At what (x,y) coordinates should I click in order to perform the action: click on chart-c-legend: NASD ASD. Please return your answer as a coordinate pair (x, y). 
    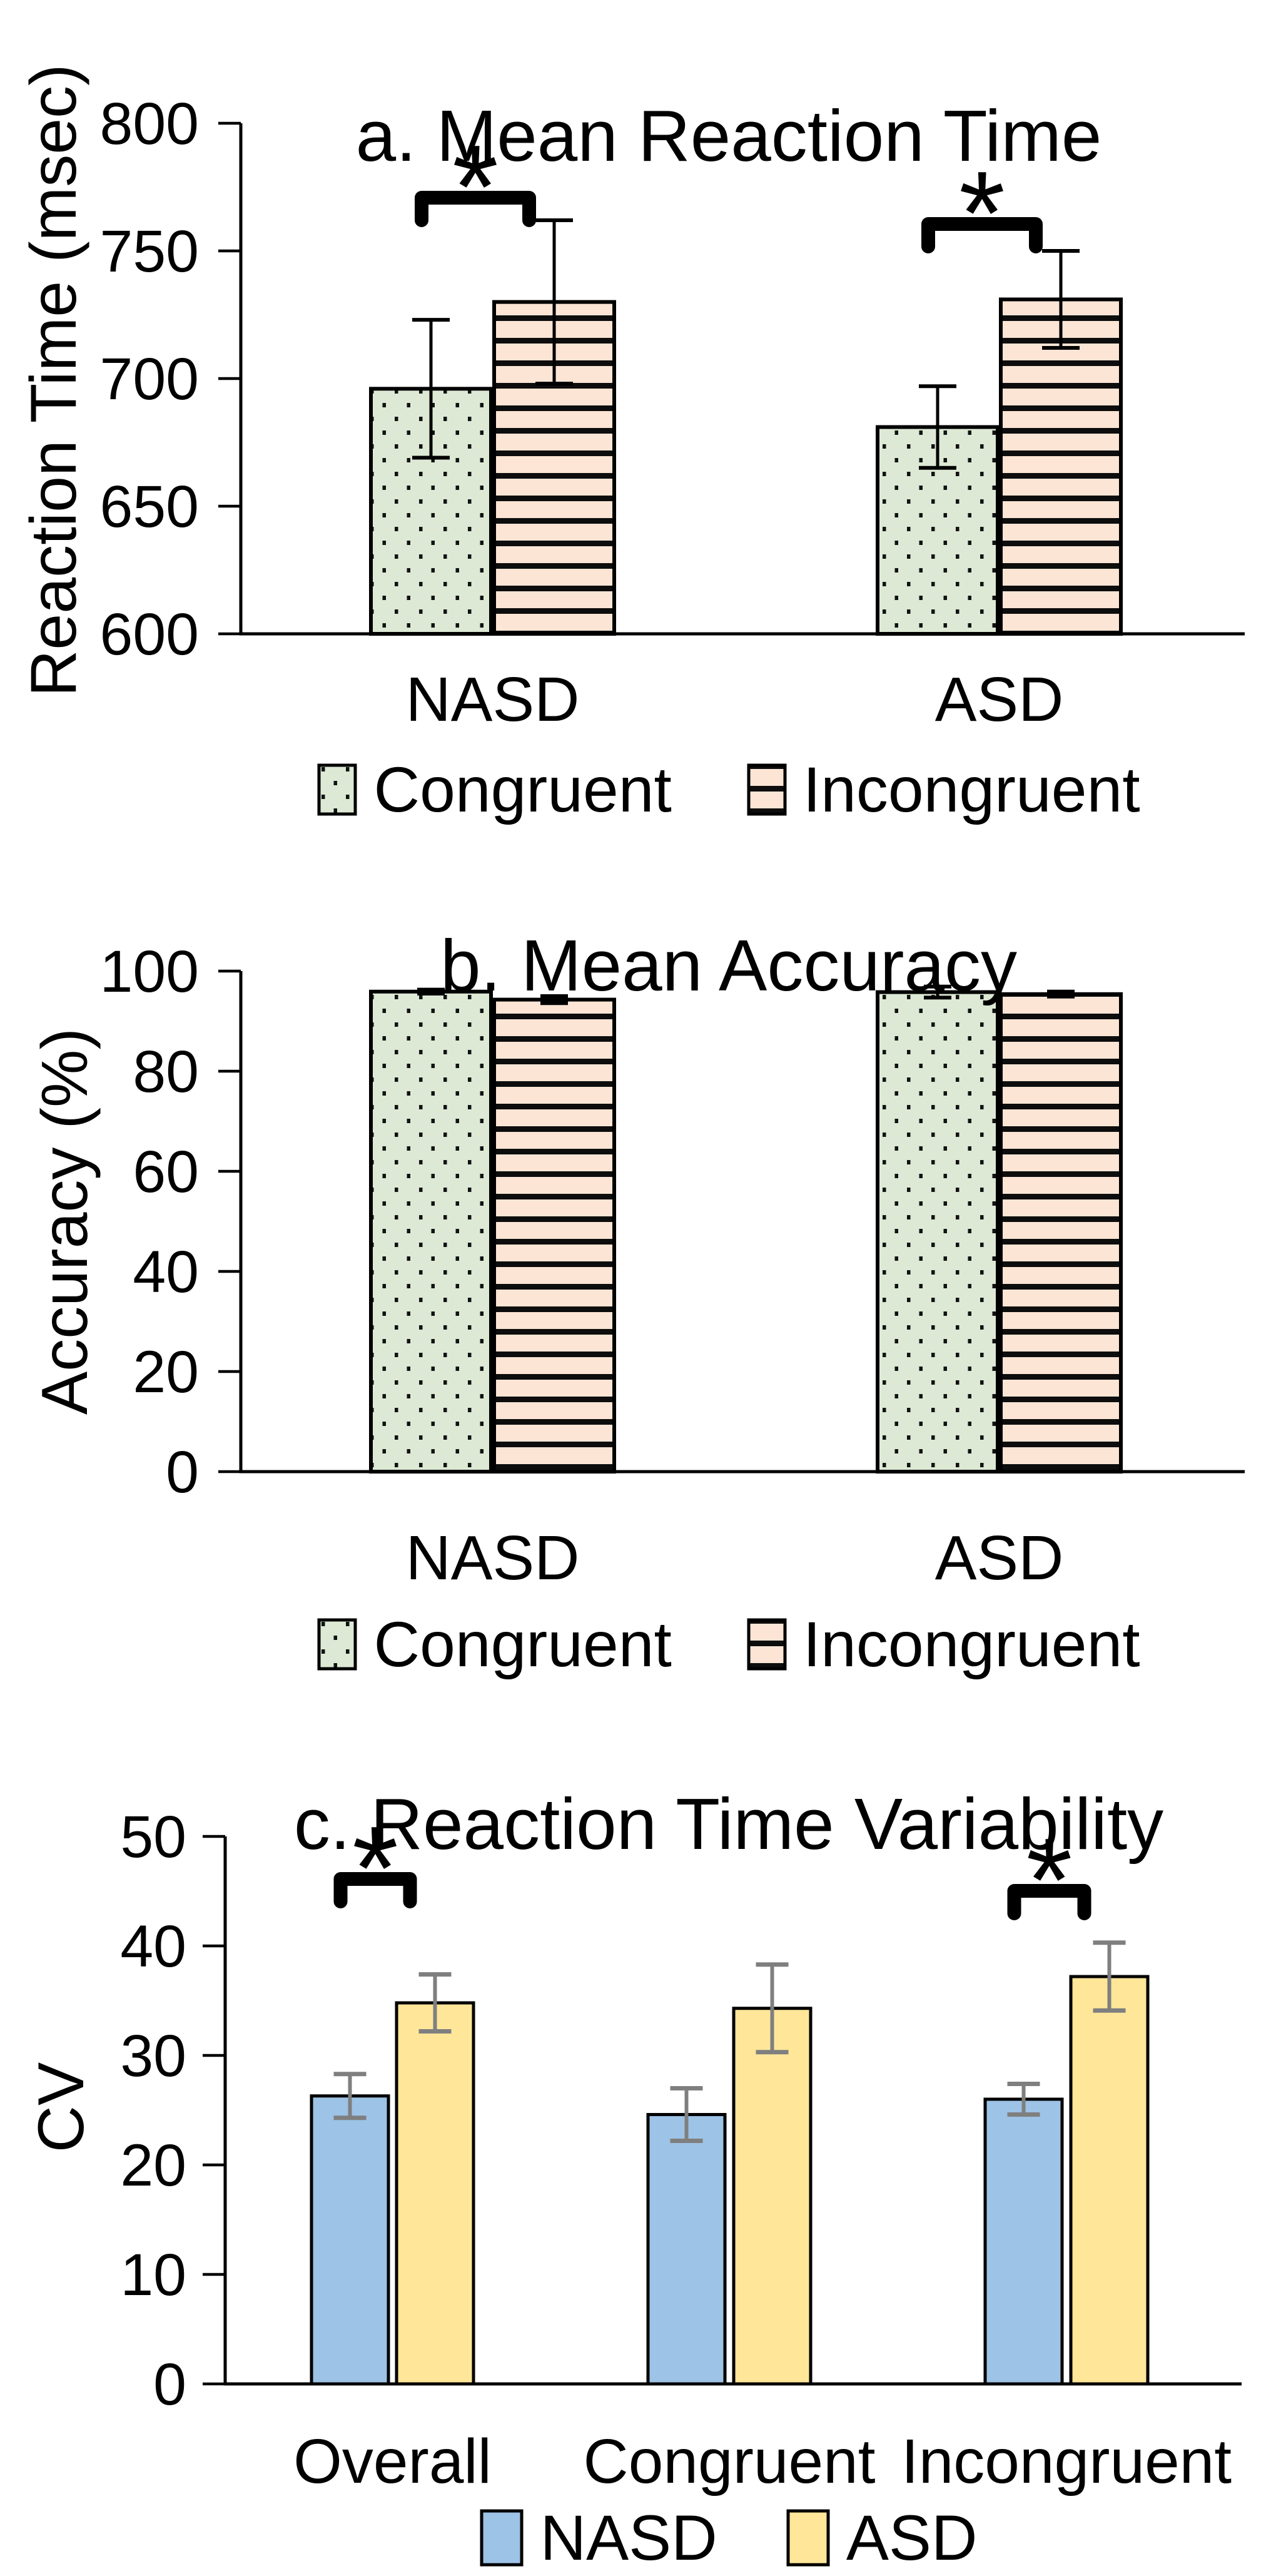
    Looking at the image, I should click on (729, 2535).